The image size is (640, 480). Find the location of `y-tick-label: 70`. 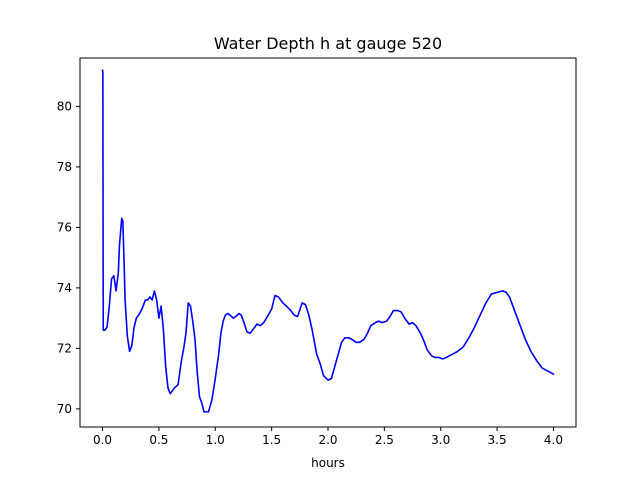

y-tick-label: 70 is located at coordinates (64, 409).